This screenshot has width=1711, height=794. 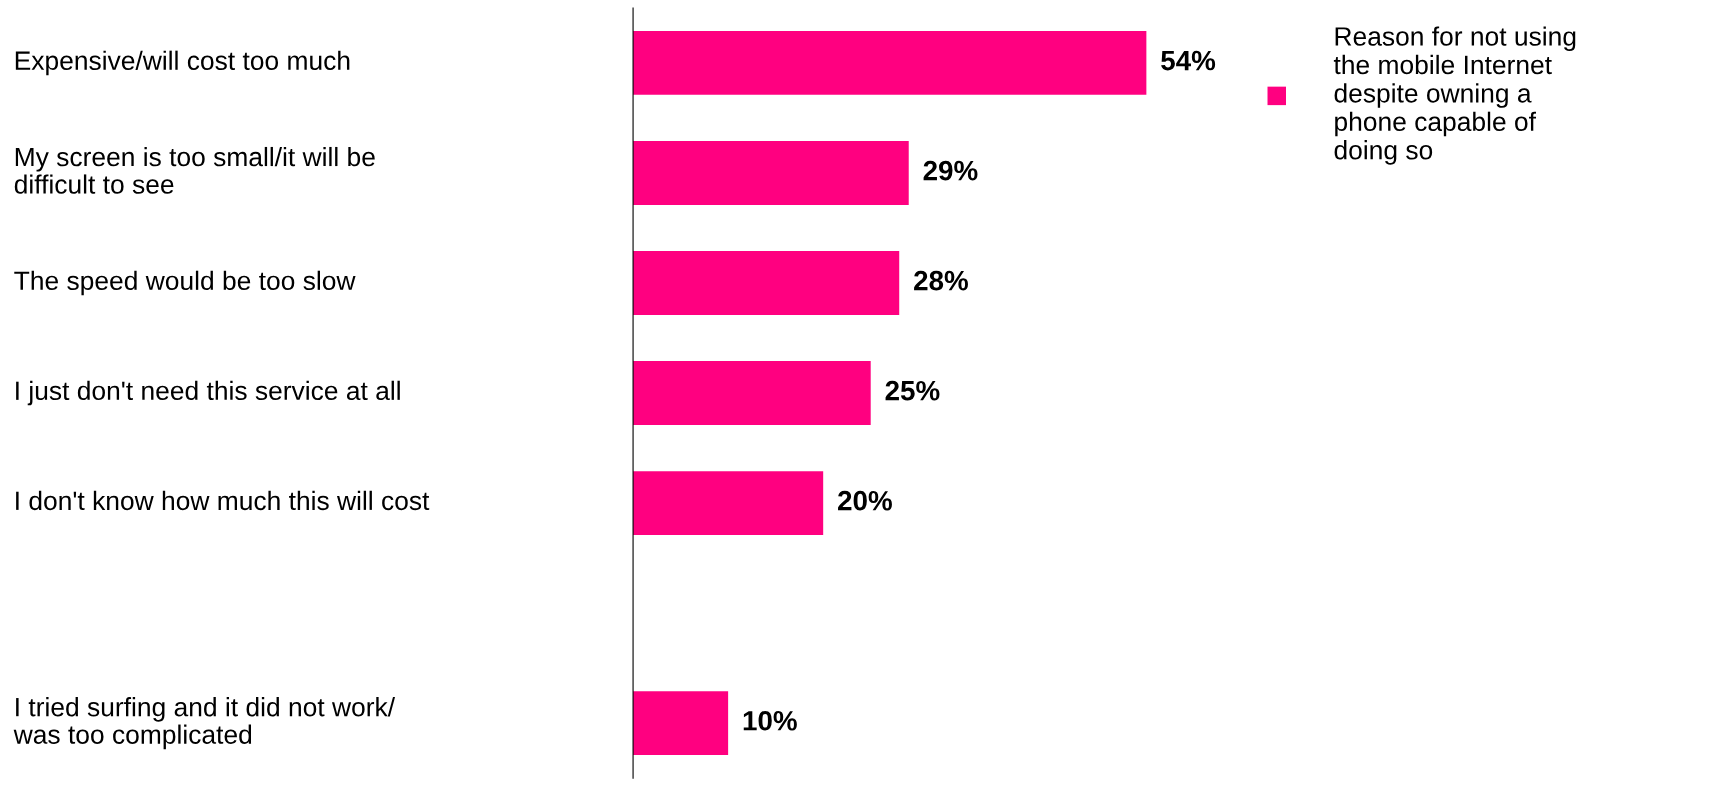 I want to click on legend-label: Reason for not using the mobile Internet despite owning a phone capable of doing so, so click(x=1454, y=95).